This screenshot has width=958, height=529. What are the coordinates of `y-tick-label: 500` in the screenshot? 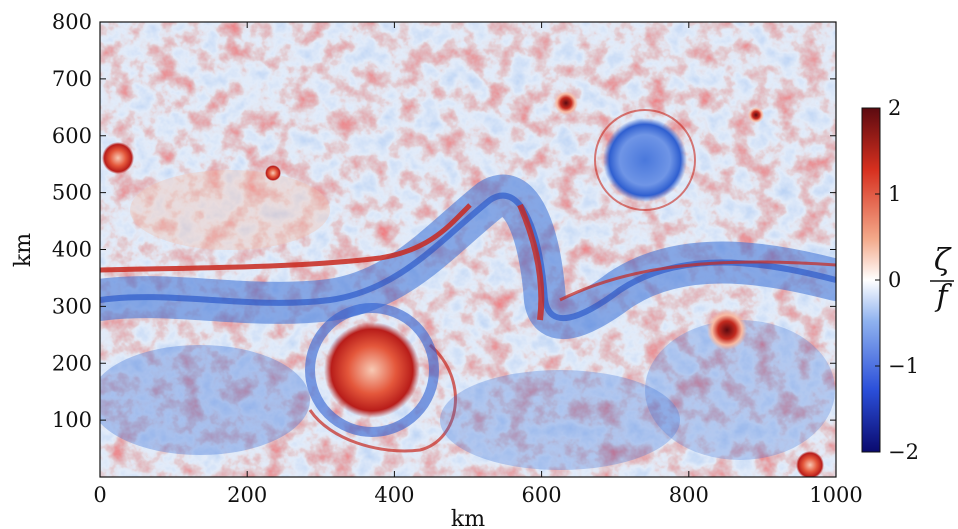 It's located at (72, 193).